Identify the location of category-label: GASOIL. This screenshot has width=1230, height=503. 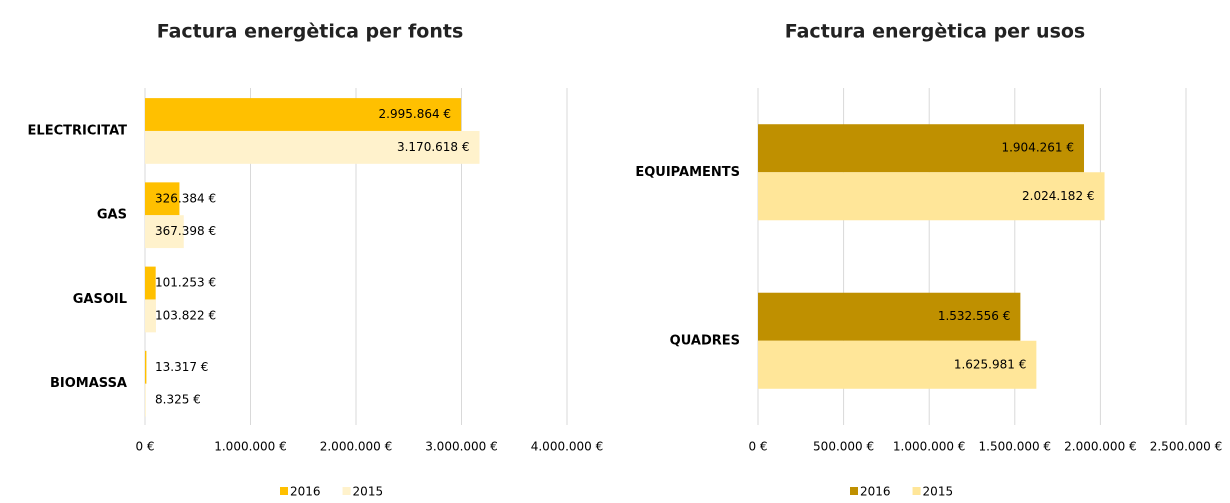
(100, 299).